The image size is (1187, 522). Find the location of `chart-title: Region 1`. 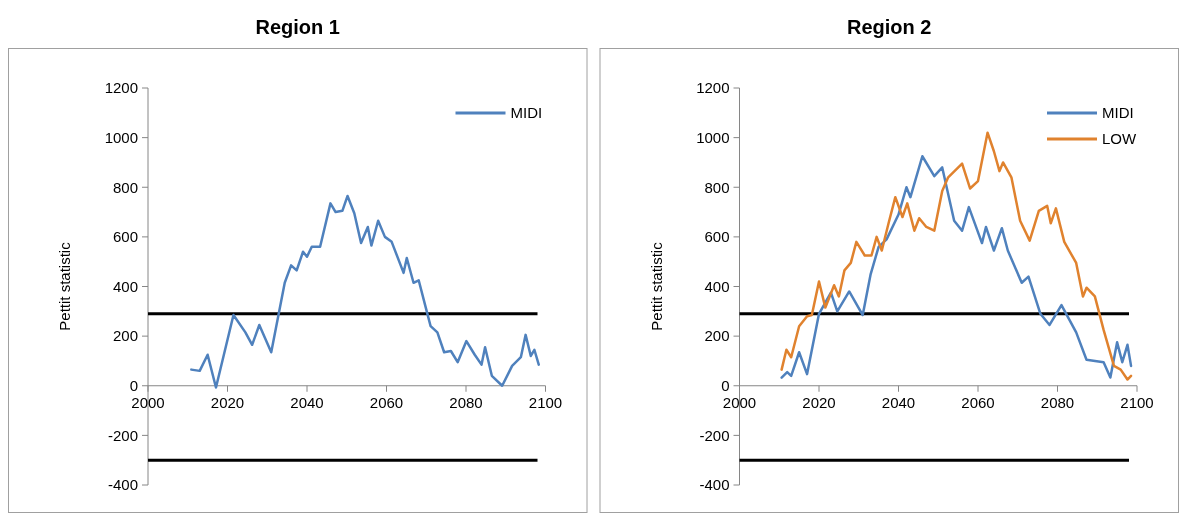

chart-title: Region 1 is located at coordinates (297, 27).